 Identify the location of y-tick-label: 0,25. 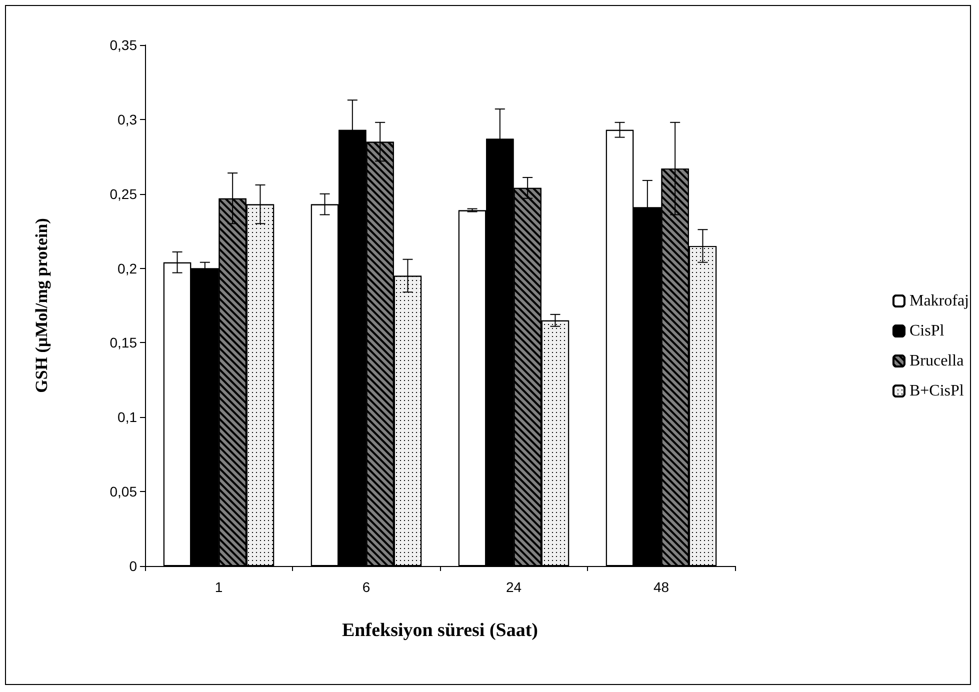
(124, 194).